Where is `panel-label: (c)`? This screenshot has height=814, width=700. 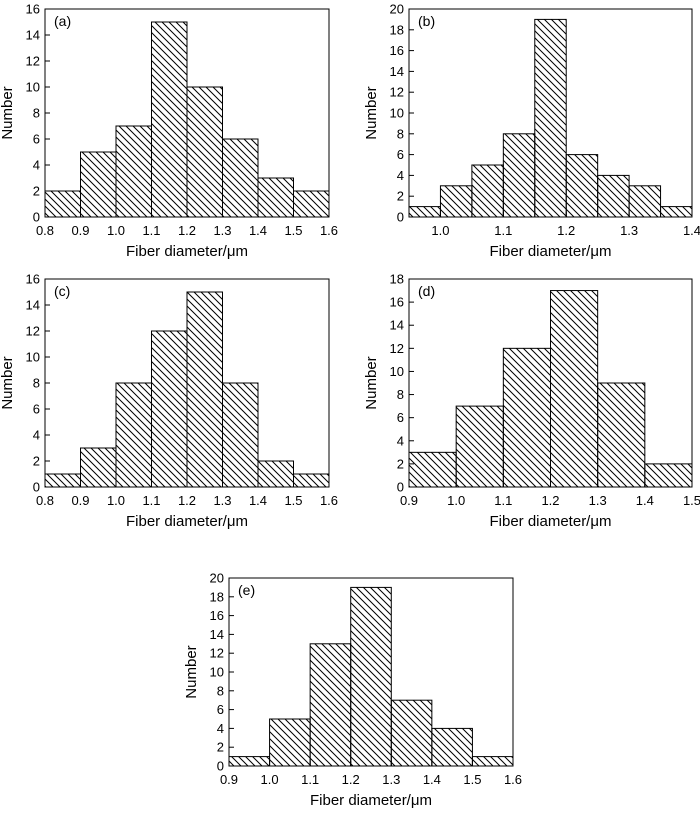 panel-label: (c) is located at coordinates (62, 291).